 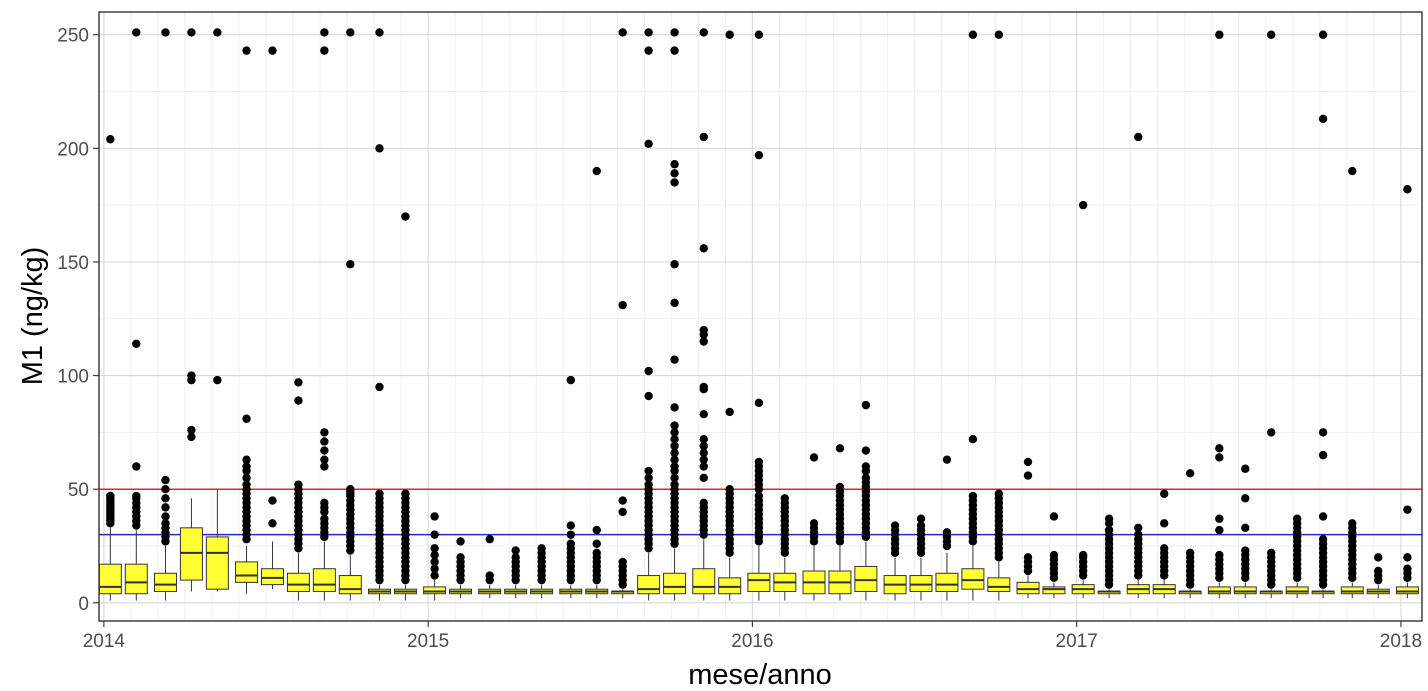 I want to click on y-tick-label: 0, so click(x=83, y=604).